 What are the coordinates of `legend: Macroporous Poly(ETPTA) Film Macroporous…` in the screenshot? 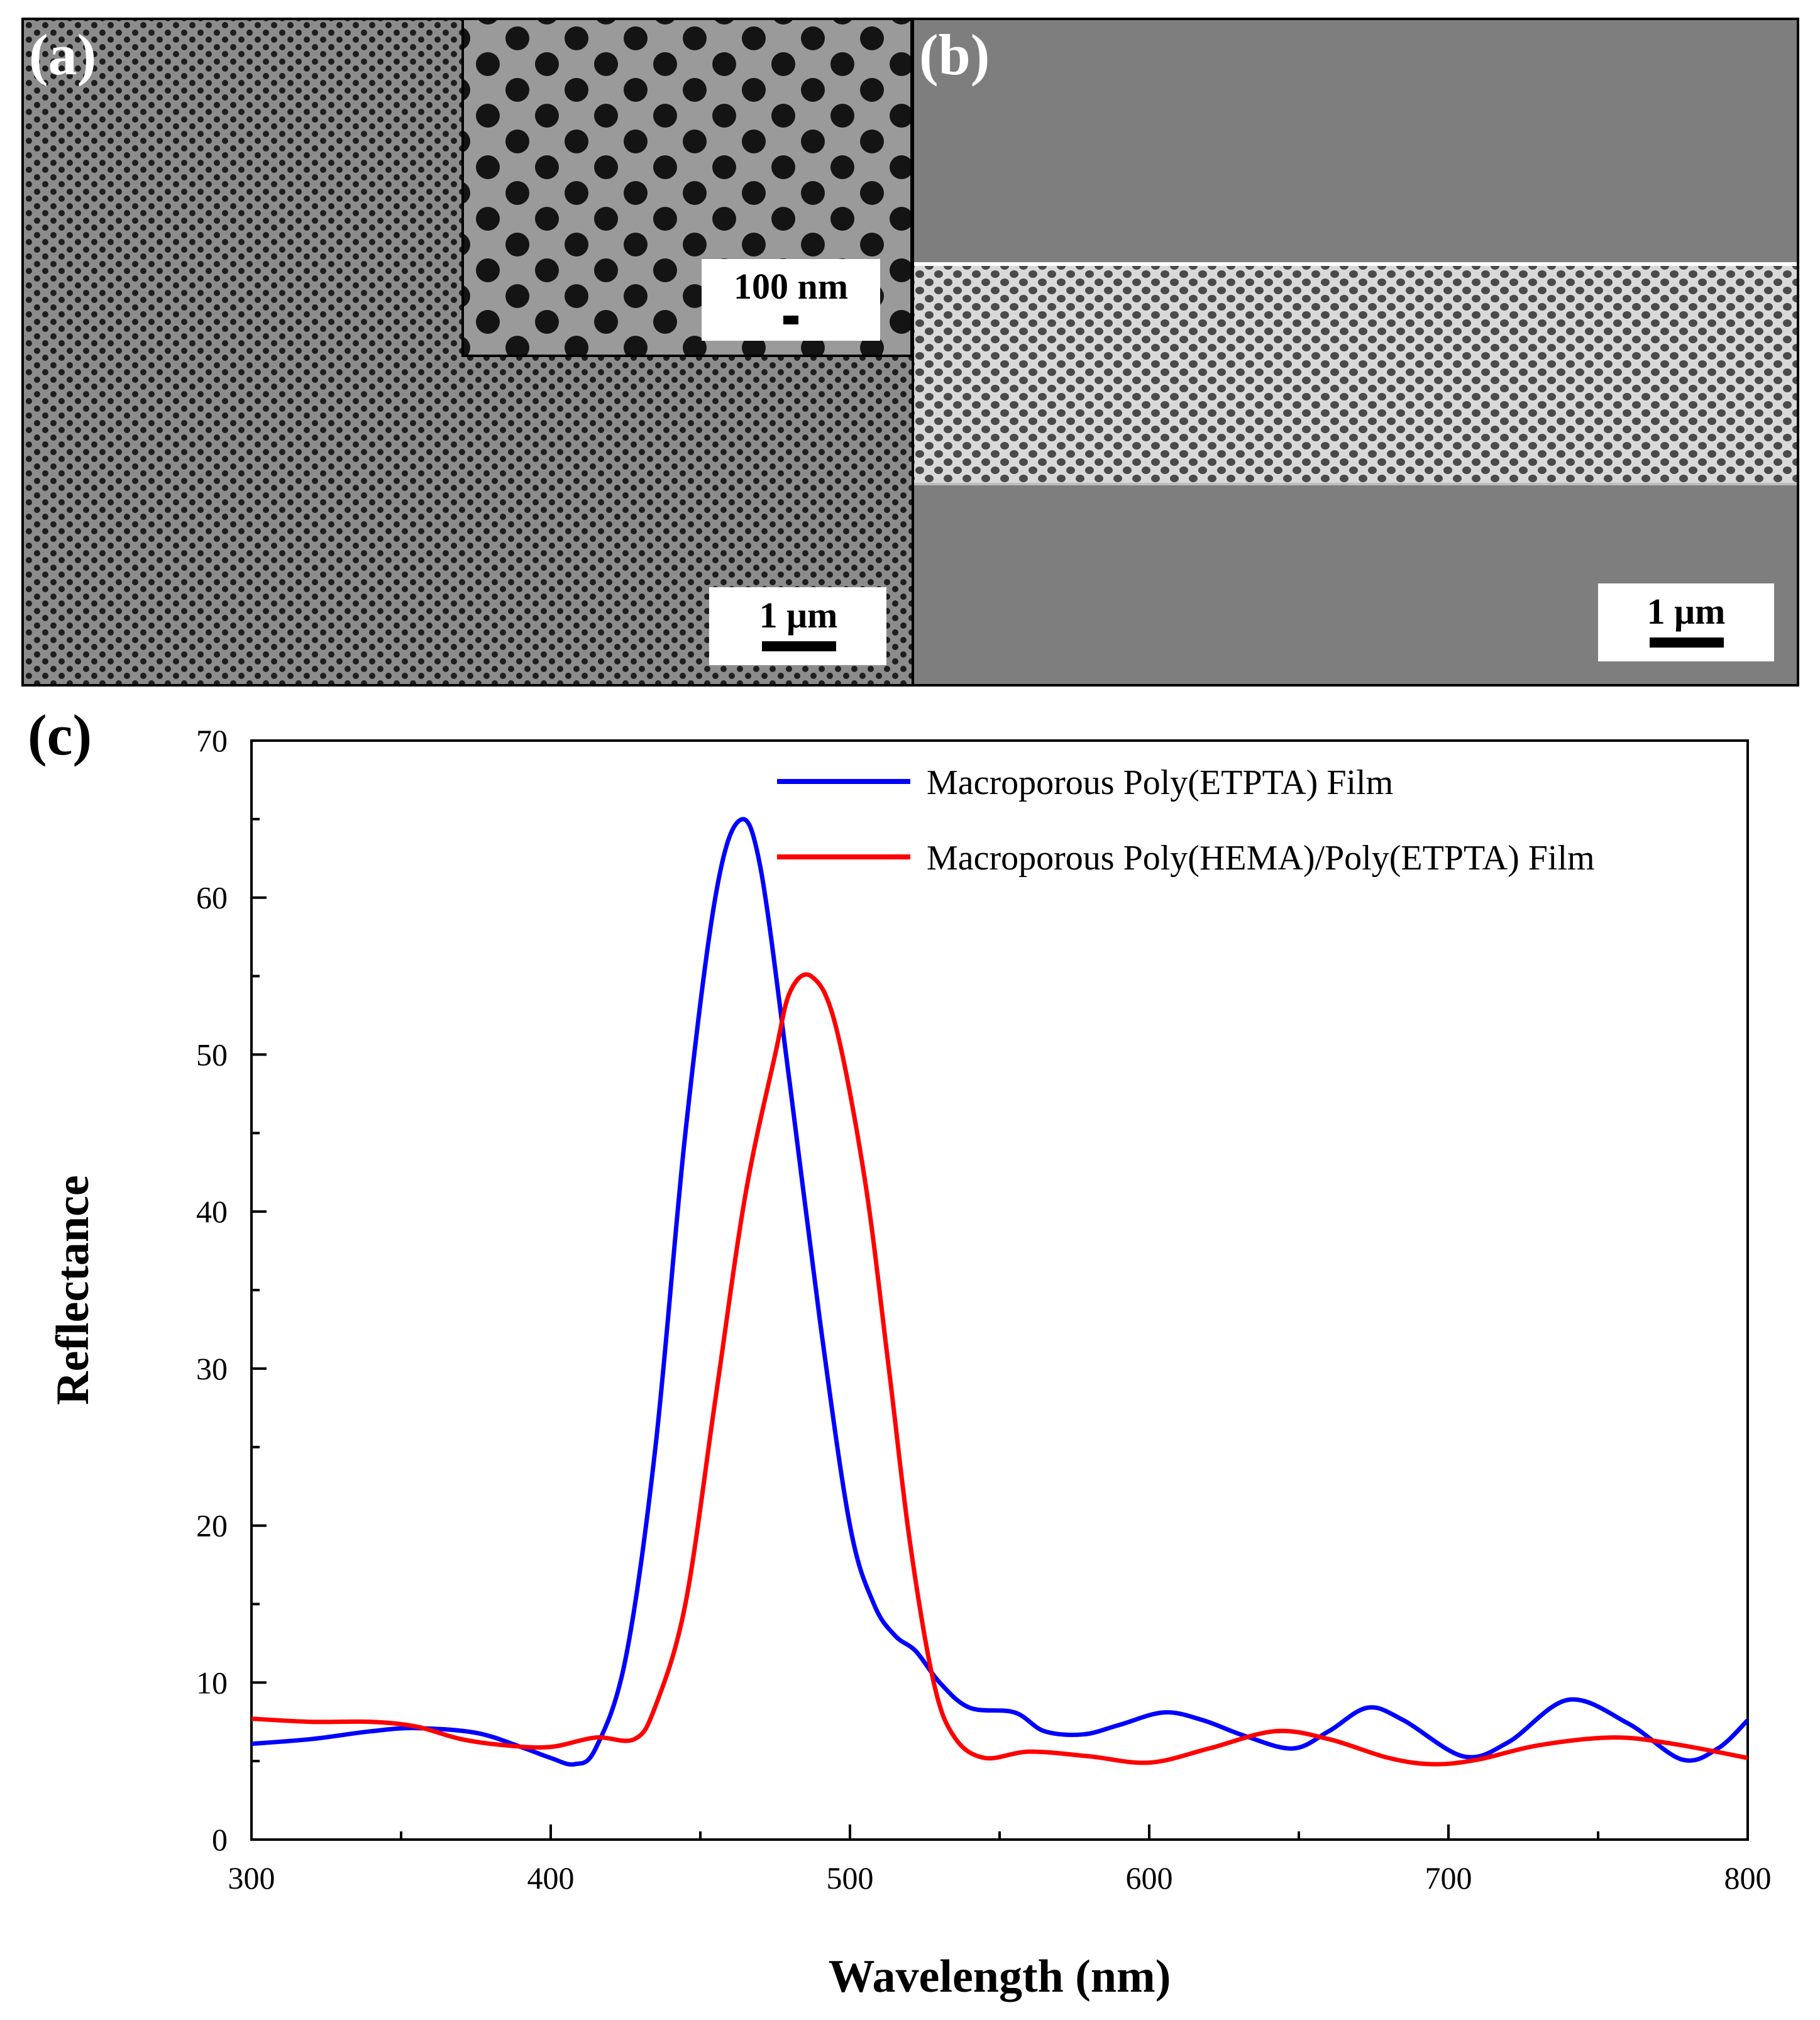 It's located at (1186, 820).